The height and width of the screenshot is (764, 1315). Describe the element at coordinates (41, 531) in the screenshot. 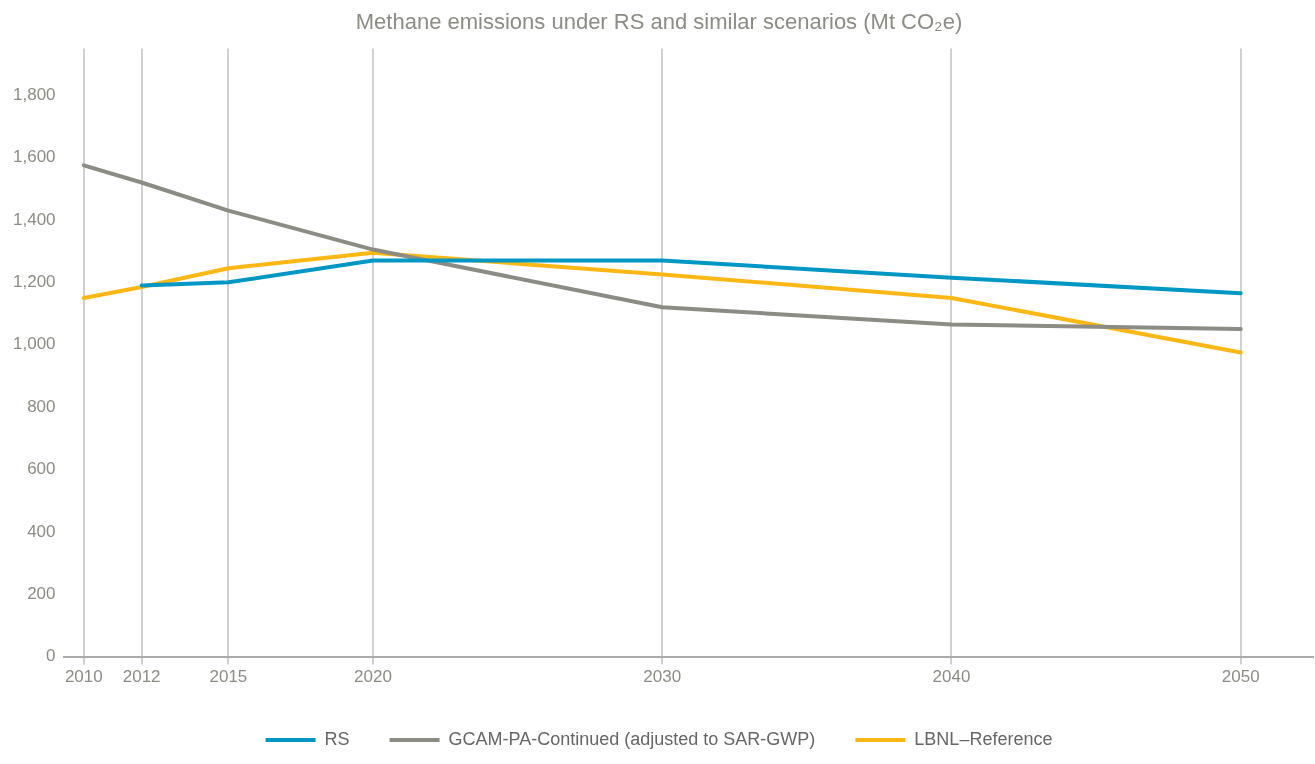

I see `y-tick-label: 400` at that location.